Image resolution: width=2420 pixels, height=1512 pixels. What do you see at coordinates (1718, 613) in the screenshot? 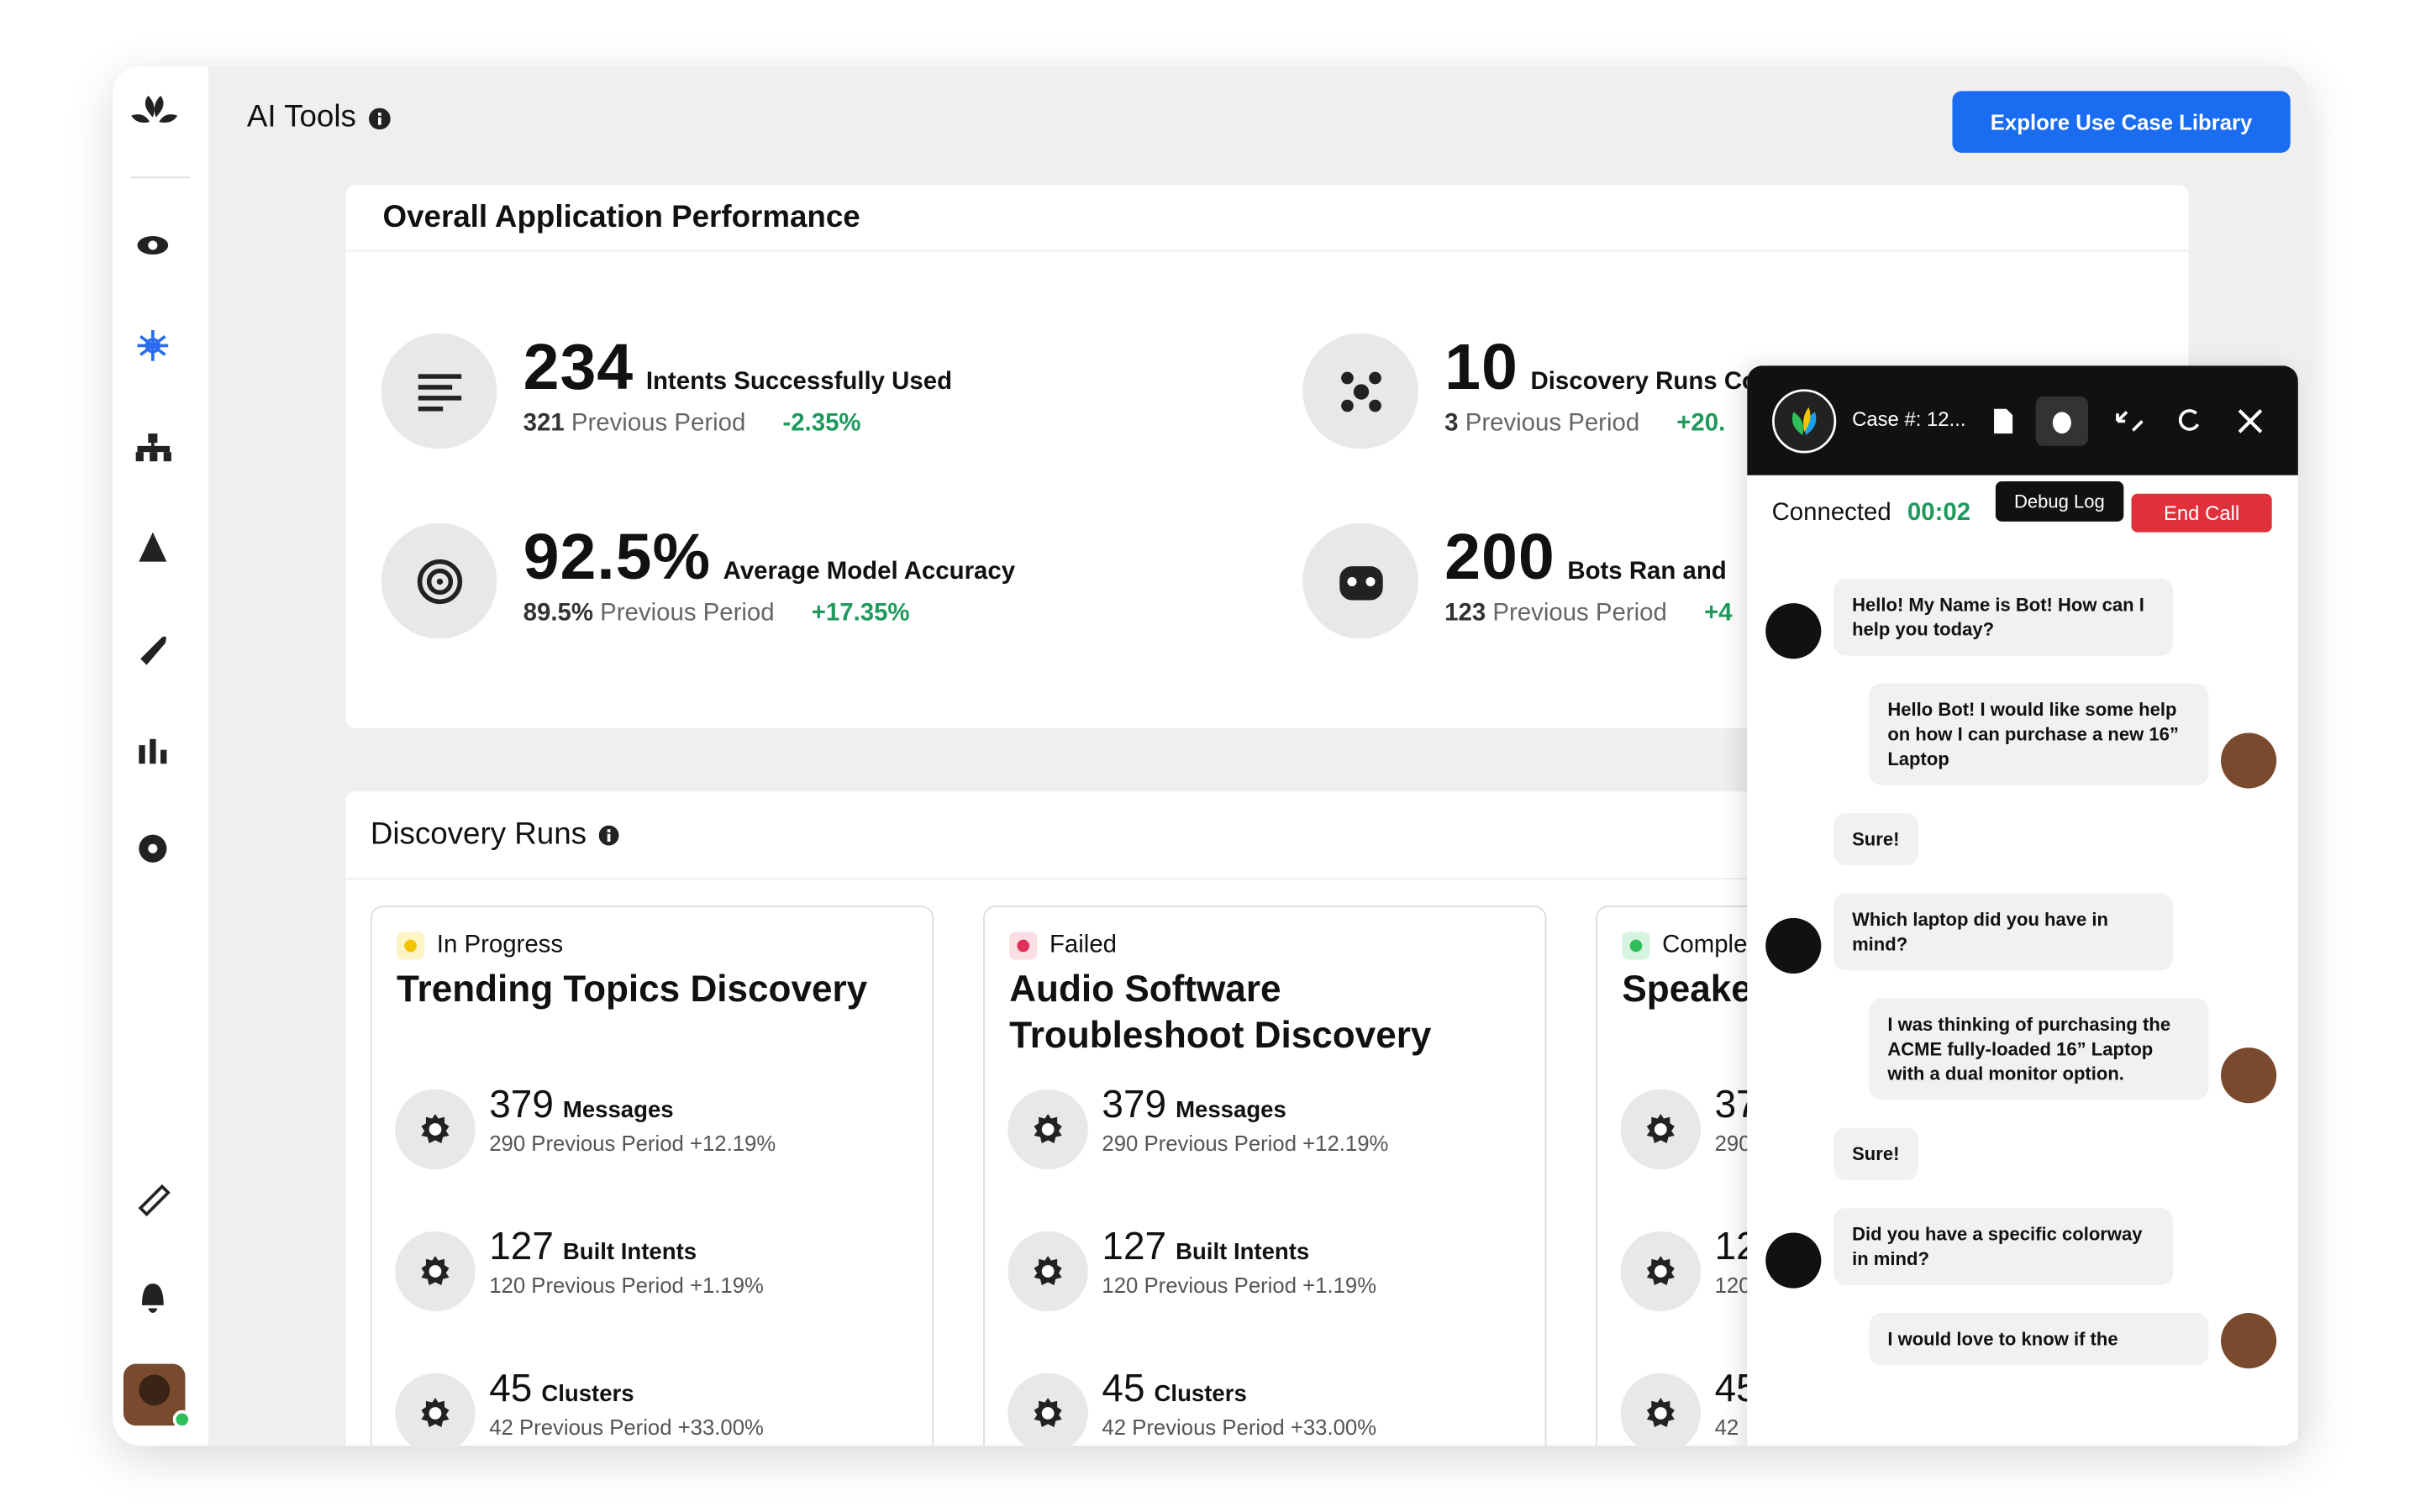
I see `metric-change: +4` at bounding box center [1718, 613].